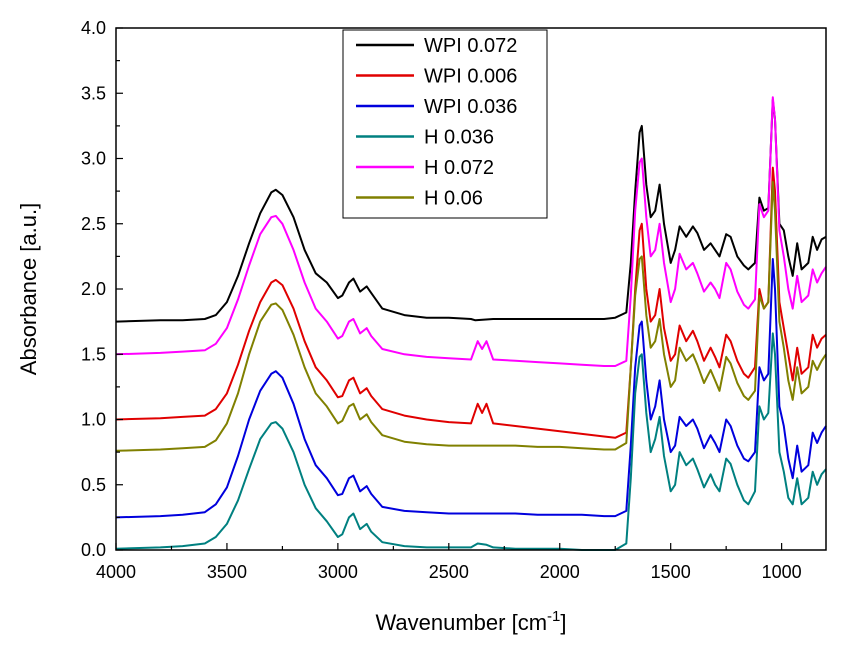 This screenshot has width=850, height=650. I want to click on legend-label: H 0.036, so click(459, 138).